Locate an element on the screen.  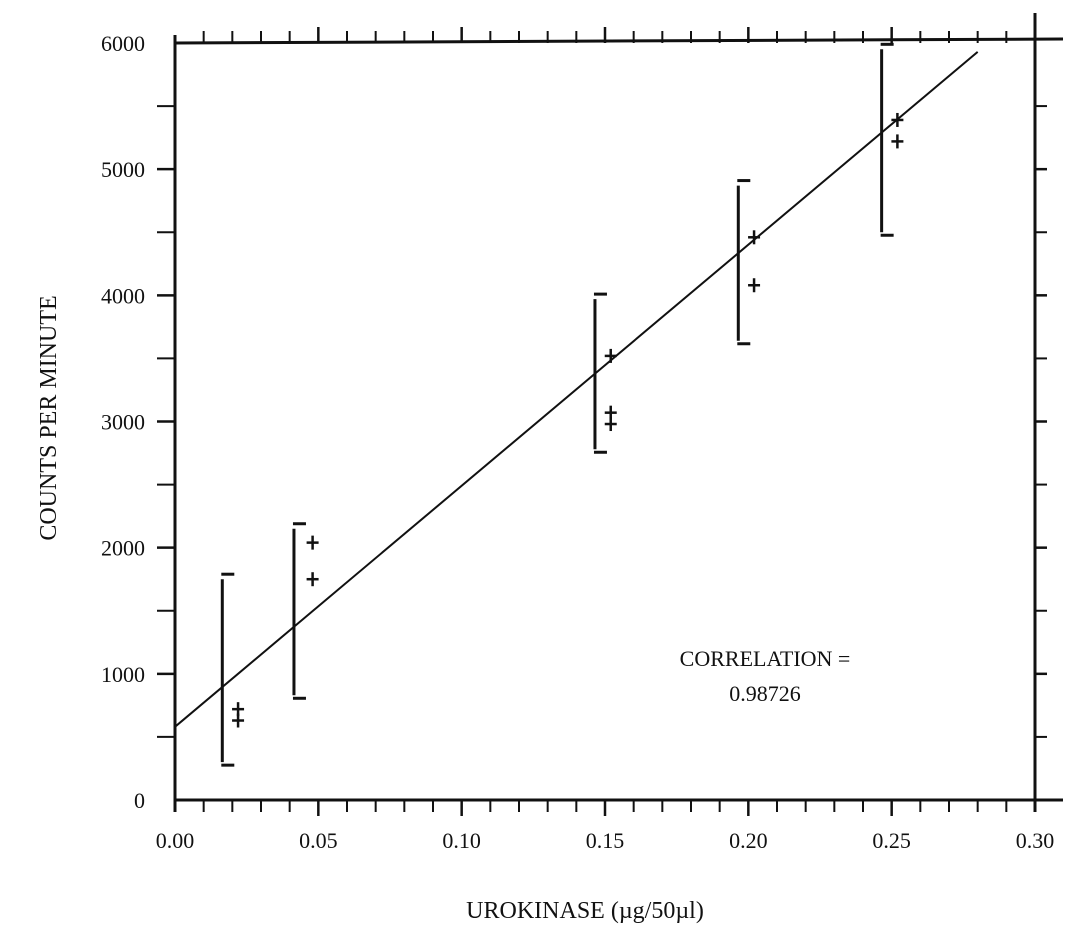
y-tick-label: 0 is located at coordinates (139, 800).